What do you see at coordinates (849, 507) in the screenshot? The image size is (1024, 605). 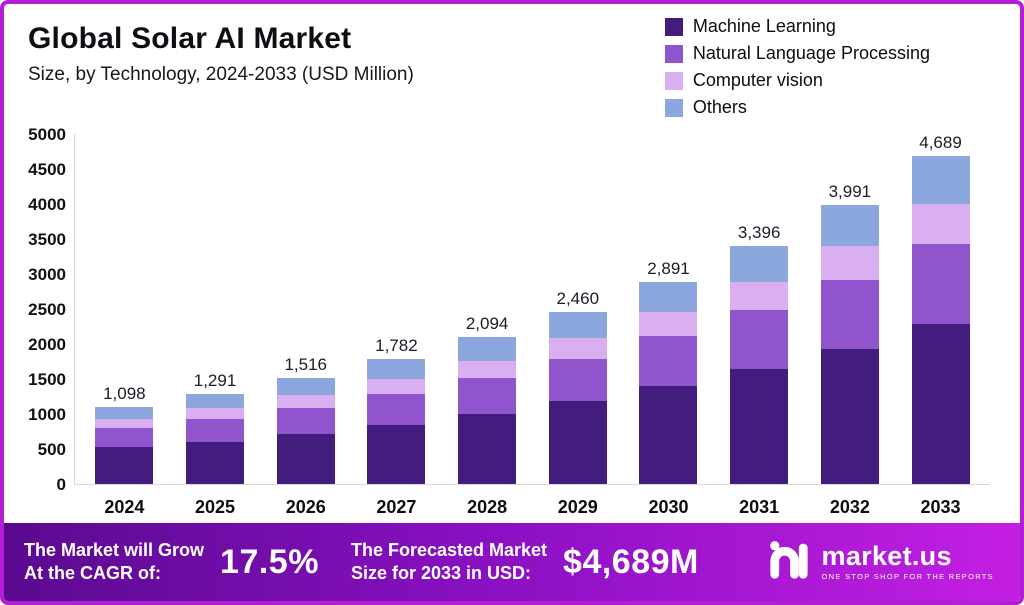 I see `x-axis-label: 2032` at bounding box center [849, 507].